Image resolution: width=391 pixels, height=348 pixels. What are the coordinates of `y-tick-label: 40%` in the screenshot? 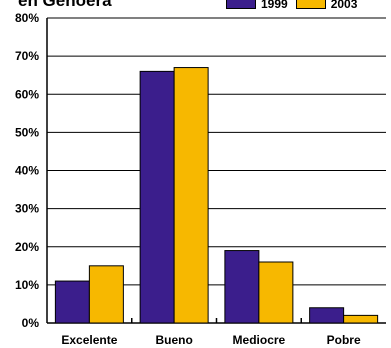 It's located at (27, 171).